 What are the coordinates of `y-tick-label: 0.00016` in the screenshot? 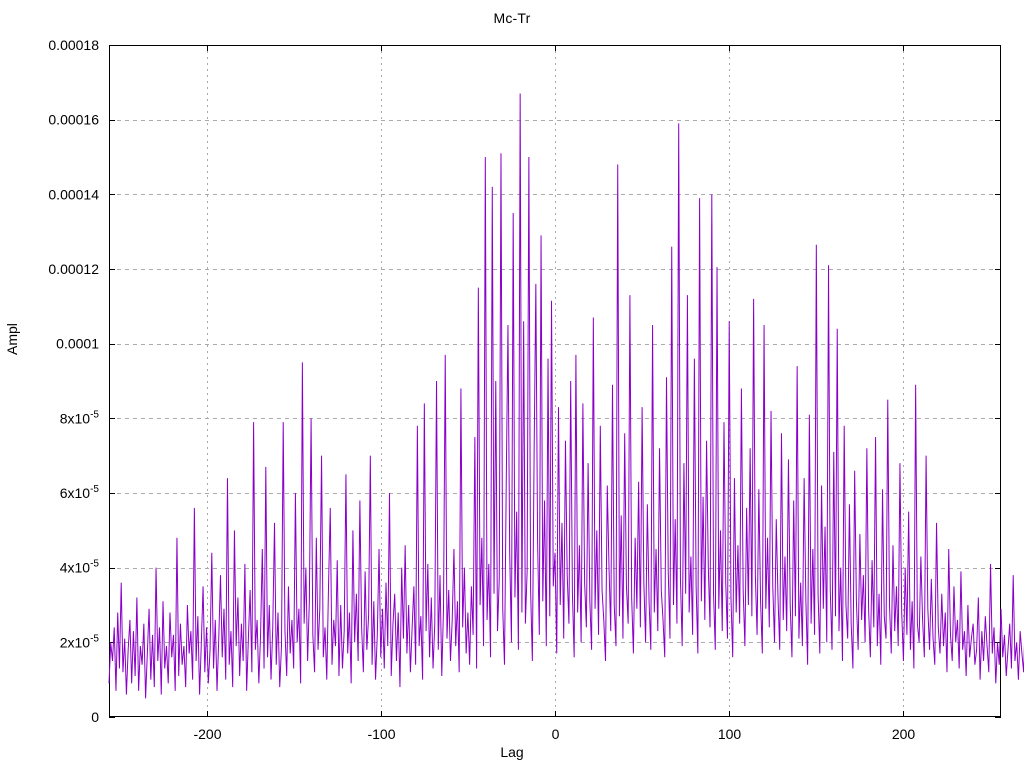 It's located at (73, 120).